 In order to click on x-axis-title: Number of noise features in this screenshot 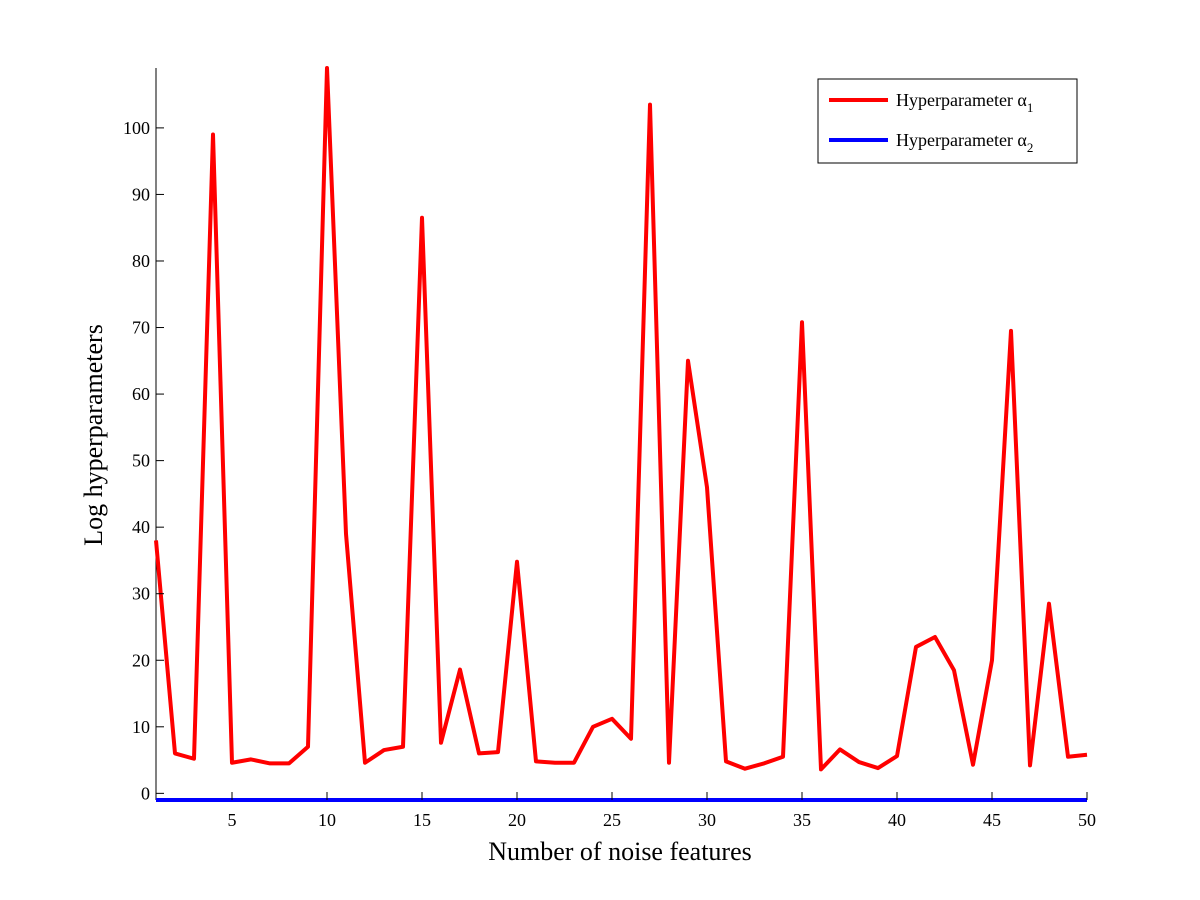, I will do `click(620, 851)`.